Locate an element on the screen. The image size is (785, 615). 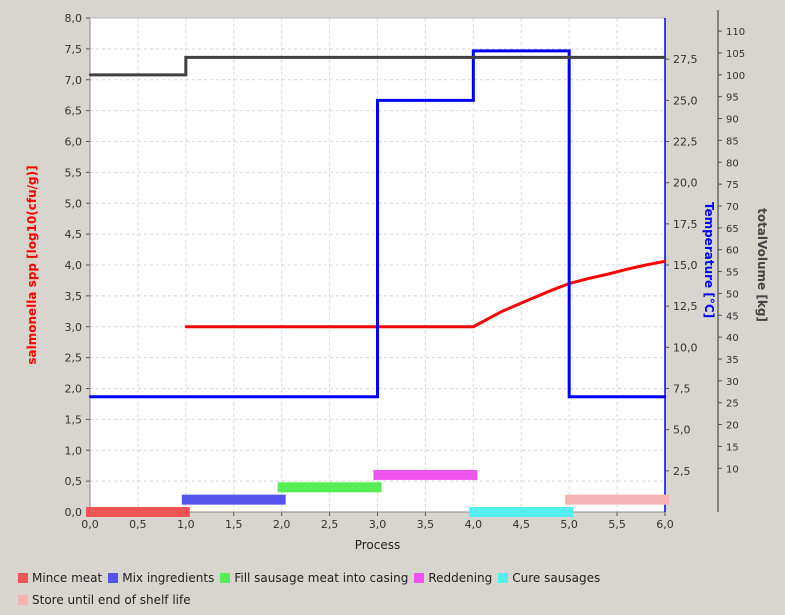
volume-tick-label: 40 is located at coordinates (732, 338).